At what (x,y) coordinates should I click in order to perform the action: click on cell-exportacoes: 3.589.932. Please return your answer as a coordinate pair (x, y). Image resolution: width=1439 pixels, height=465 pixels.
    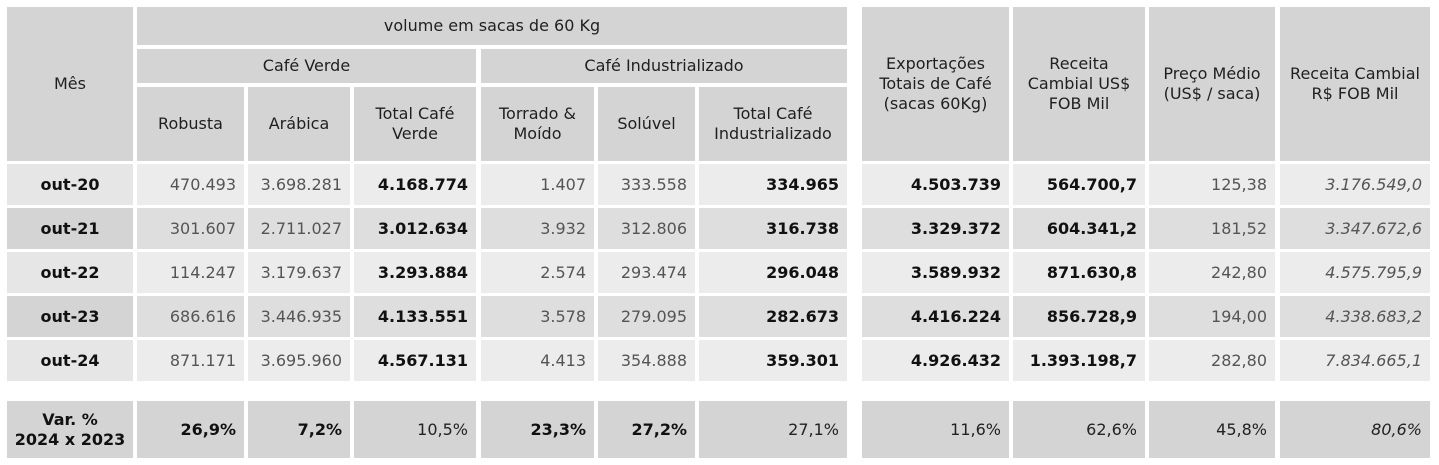
    Looking at the image, I should click on (935, 272).